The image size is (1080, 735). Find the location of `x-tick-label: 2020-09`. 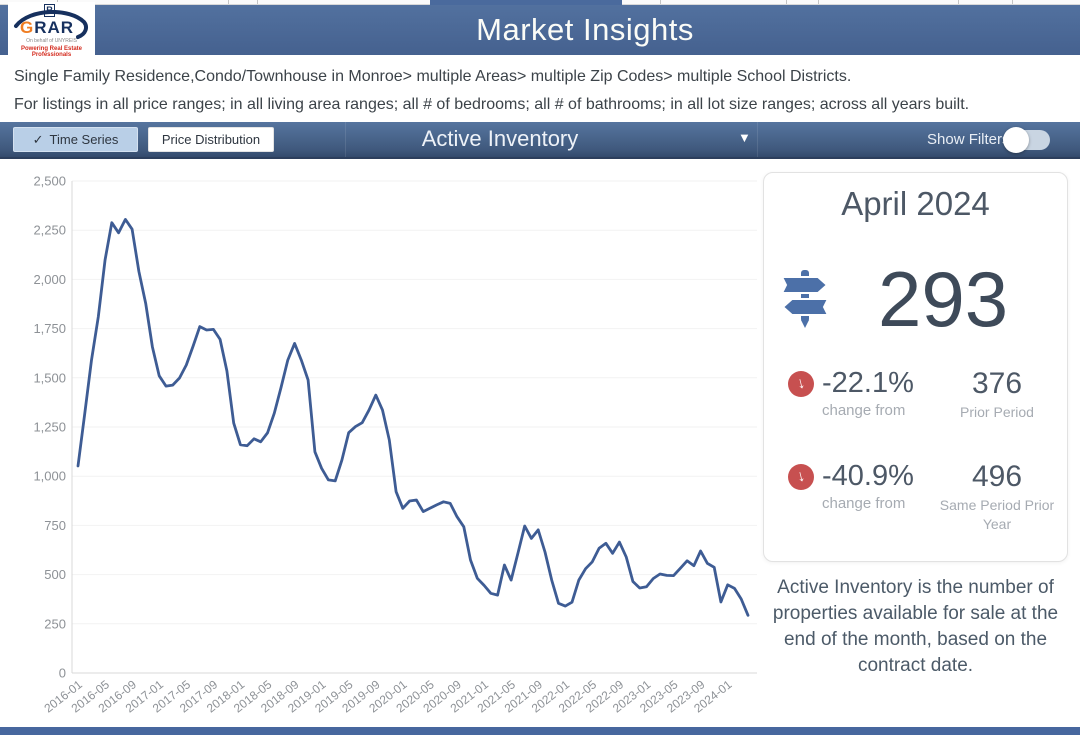

x-tick-label: 2020-09 is located at coordinates (443, 696).